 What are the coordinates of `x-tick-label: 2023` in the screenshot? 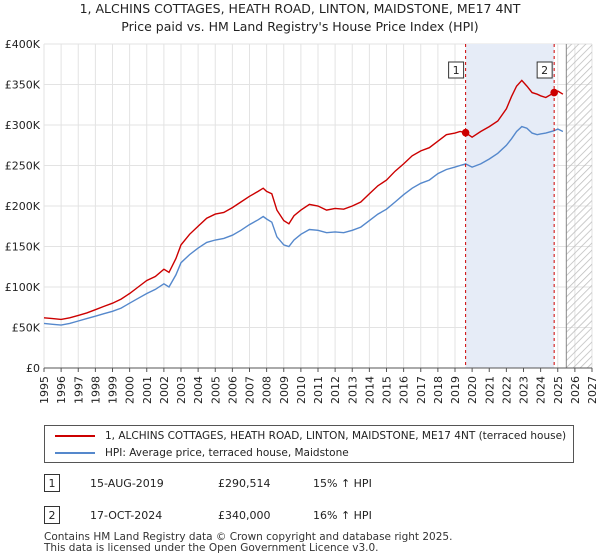 It's located at (524, 390).